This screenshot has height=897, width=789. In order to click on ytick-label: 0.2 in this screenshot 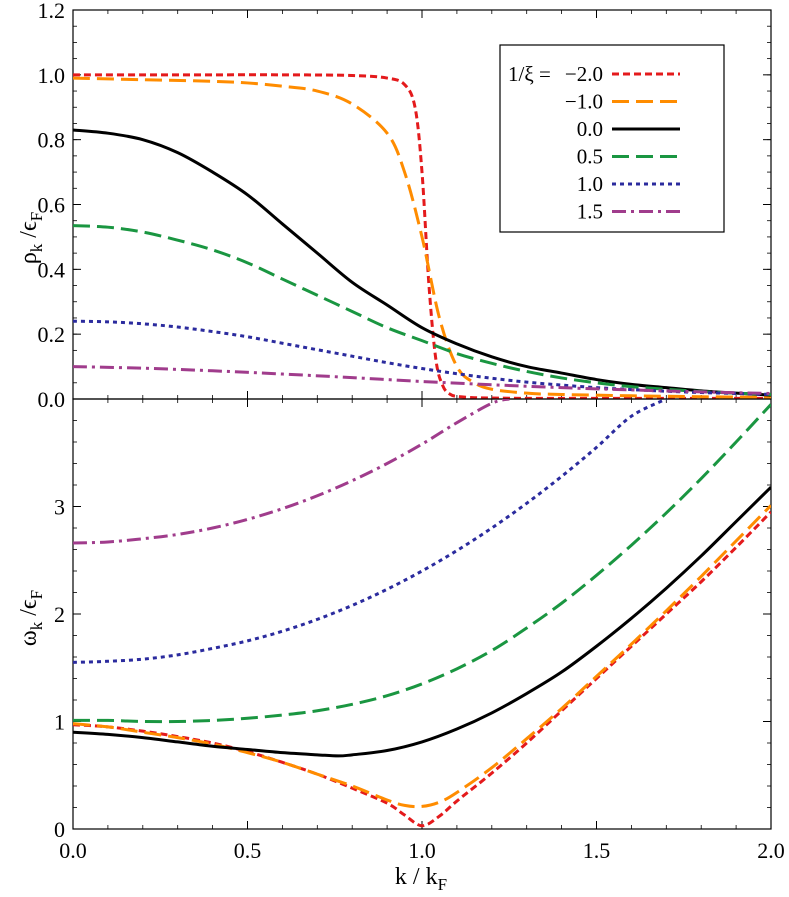, I will do `click(52, 334)`.